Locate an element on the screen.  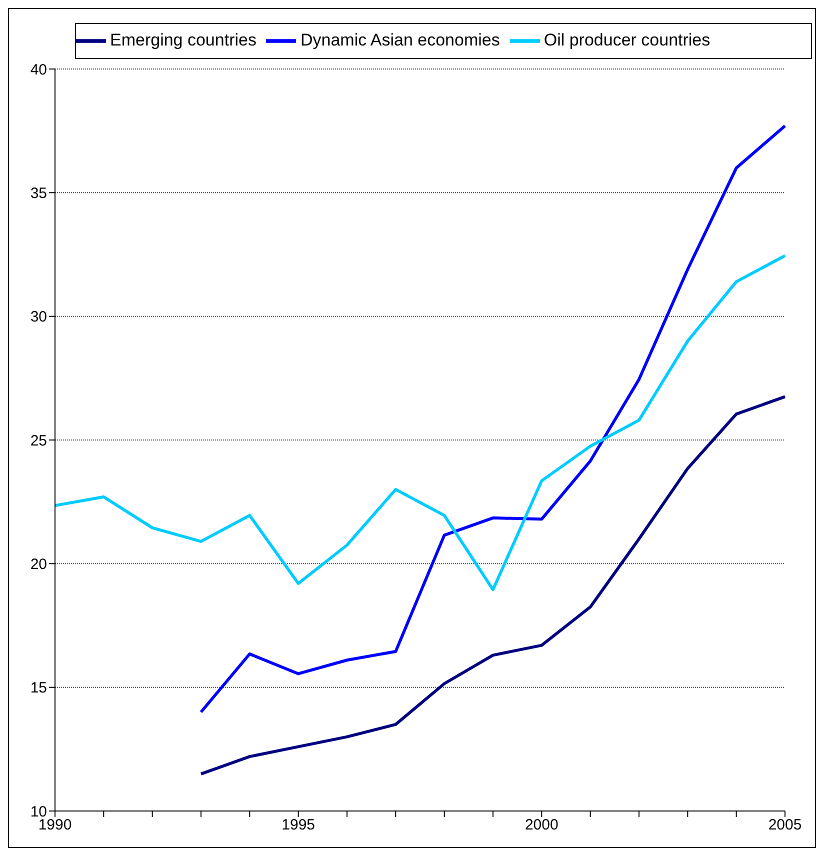
x-tick-label: 1995 is located at coordinates (299, 825).